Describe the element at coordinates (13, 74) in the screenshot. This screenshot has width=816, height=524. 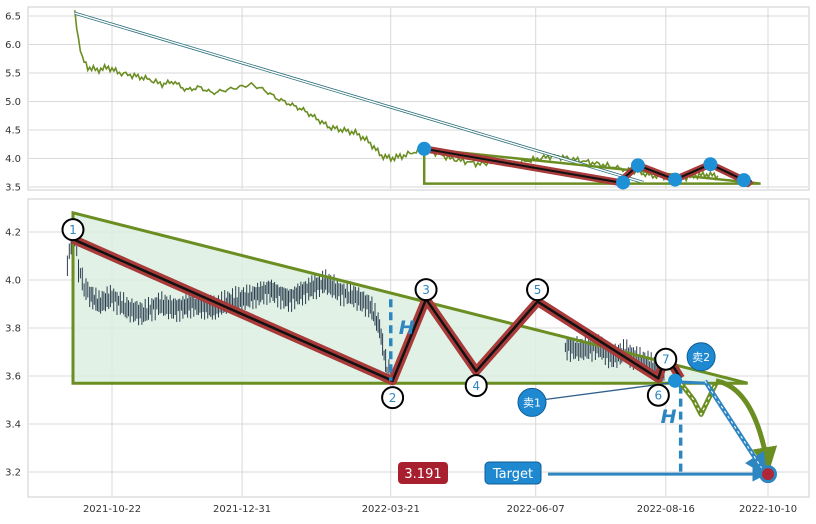
I see `overview-y-tick-label: 5.5` at that location.